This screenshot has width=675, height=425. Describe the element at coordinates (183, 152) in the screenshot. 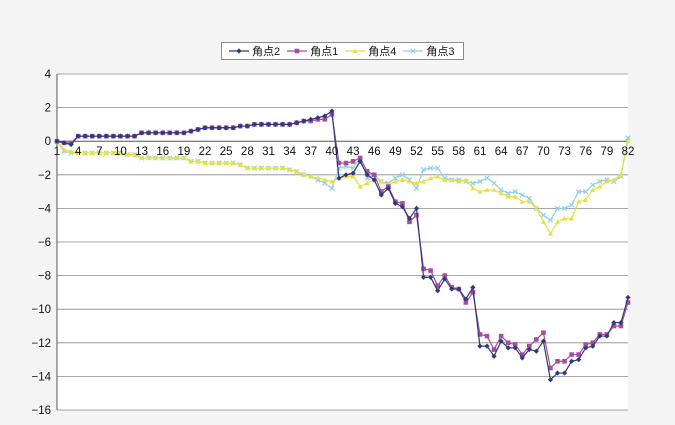

I see `x-tick-label: 19` at that location.